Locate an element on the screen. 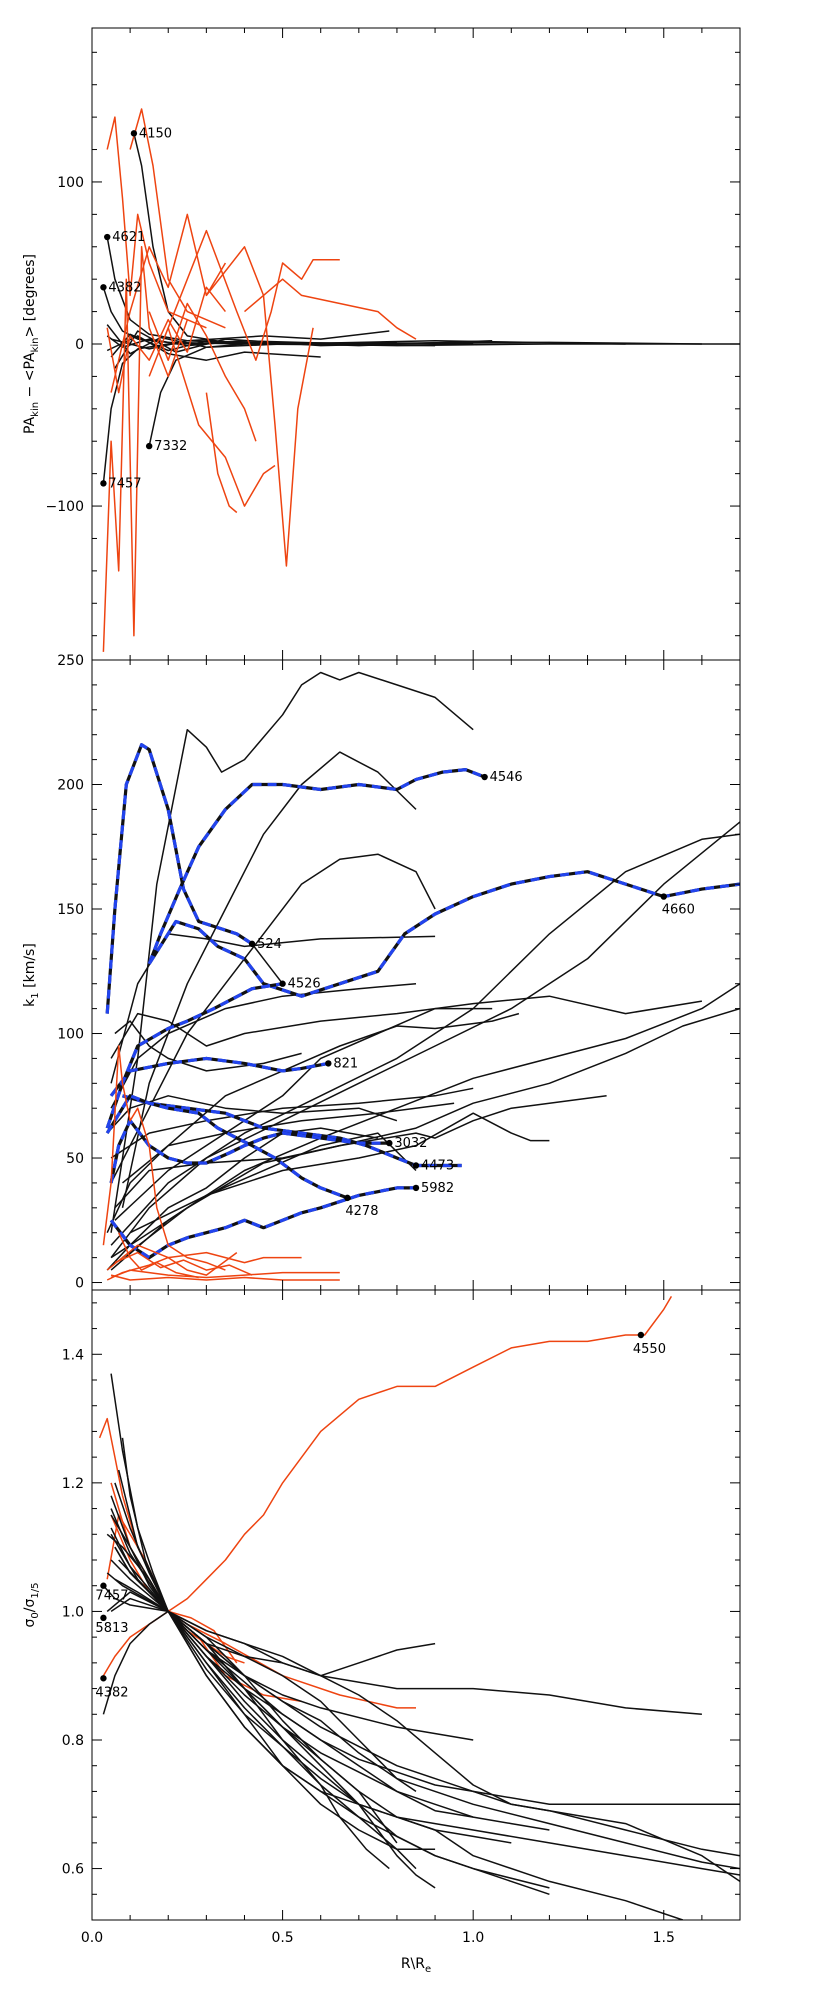 This screenshot has width=830, height=1993. annotation-label-5813: 5813 is located at coordinates (111, 1628).